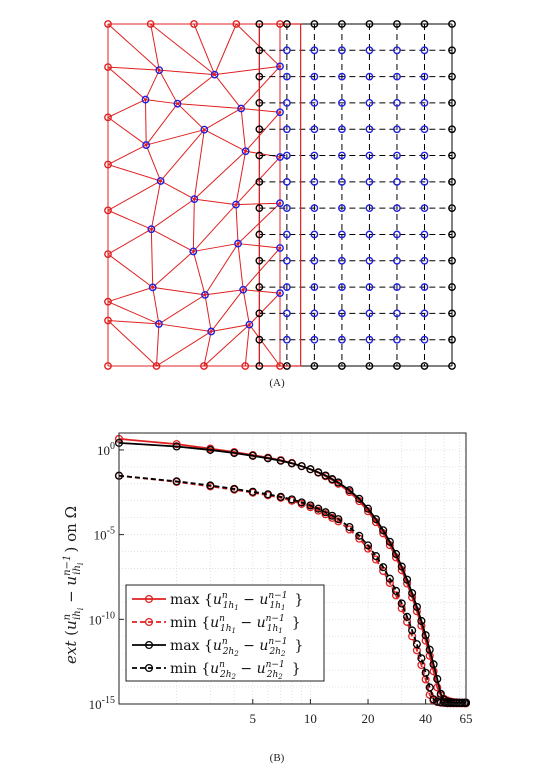 The width and height of the screenshot is (553, 774). I want to click on x-tick-label: 5, so click(253, 718).